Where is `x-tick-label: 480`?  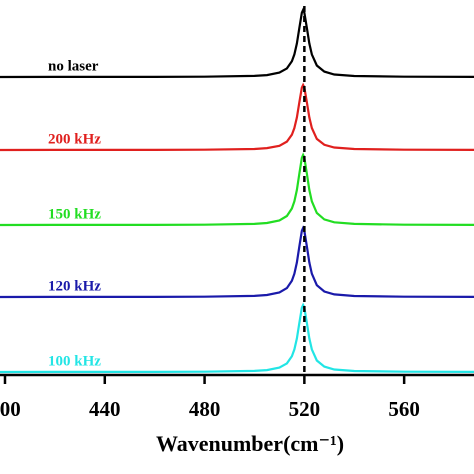 x-tick-label: 480 is located at coordinates (205, 409).